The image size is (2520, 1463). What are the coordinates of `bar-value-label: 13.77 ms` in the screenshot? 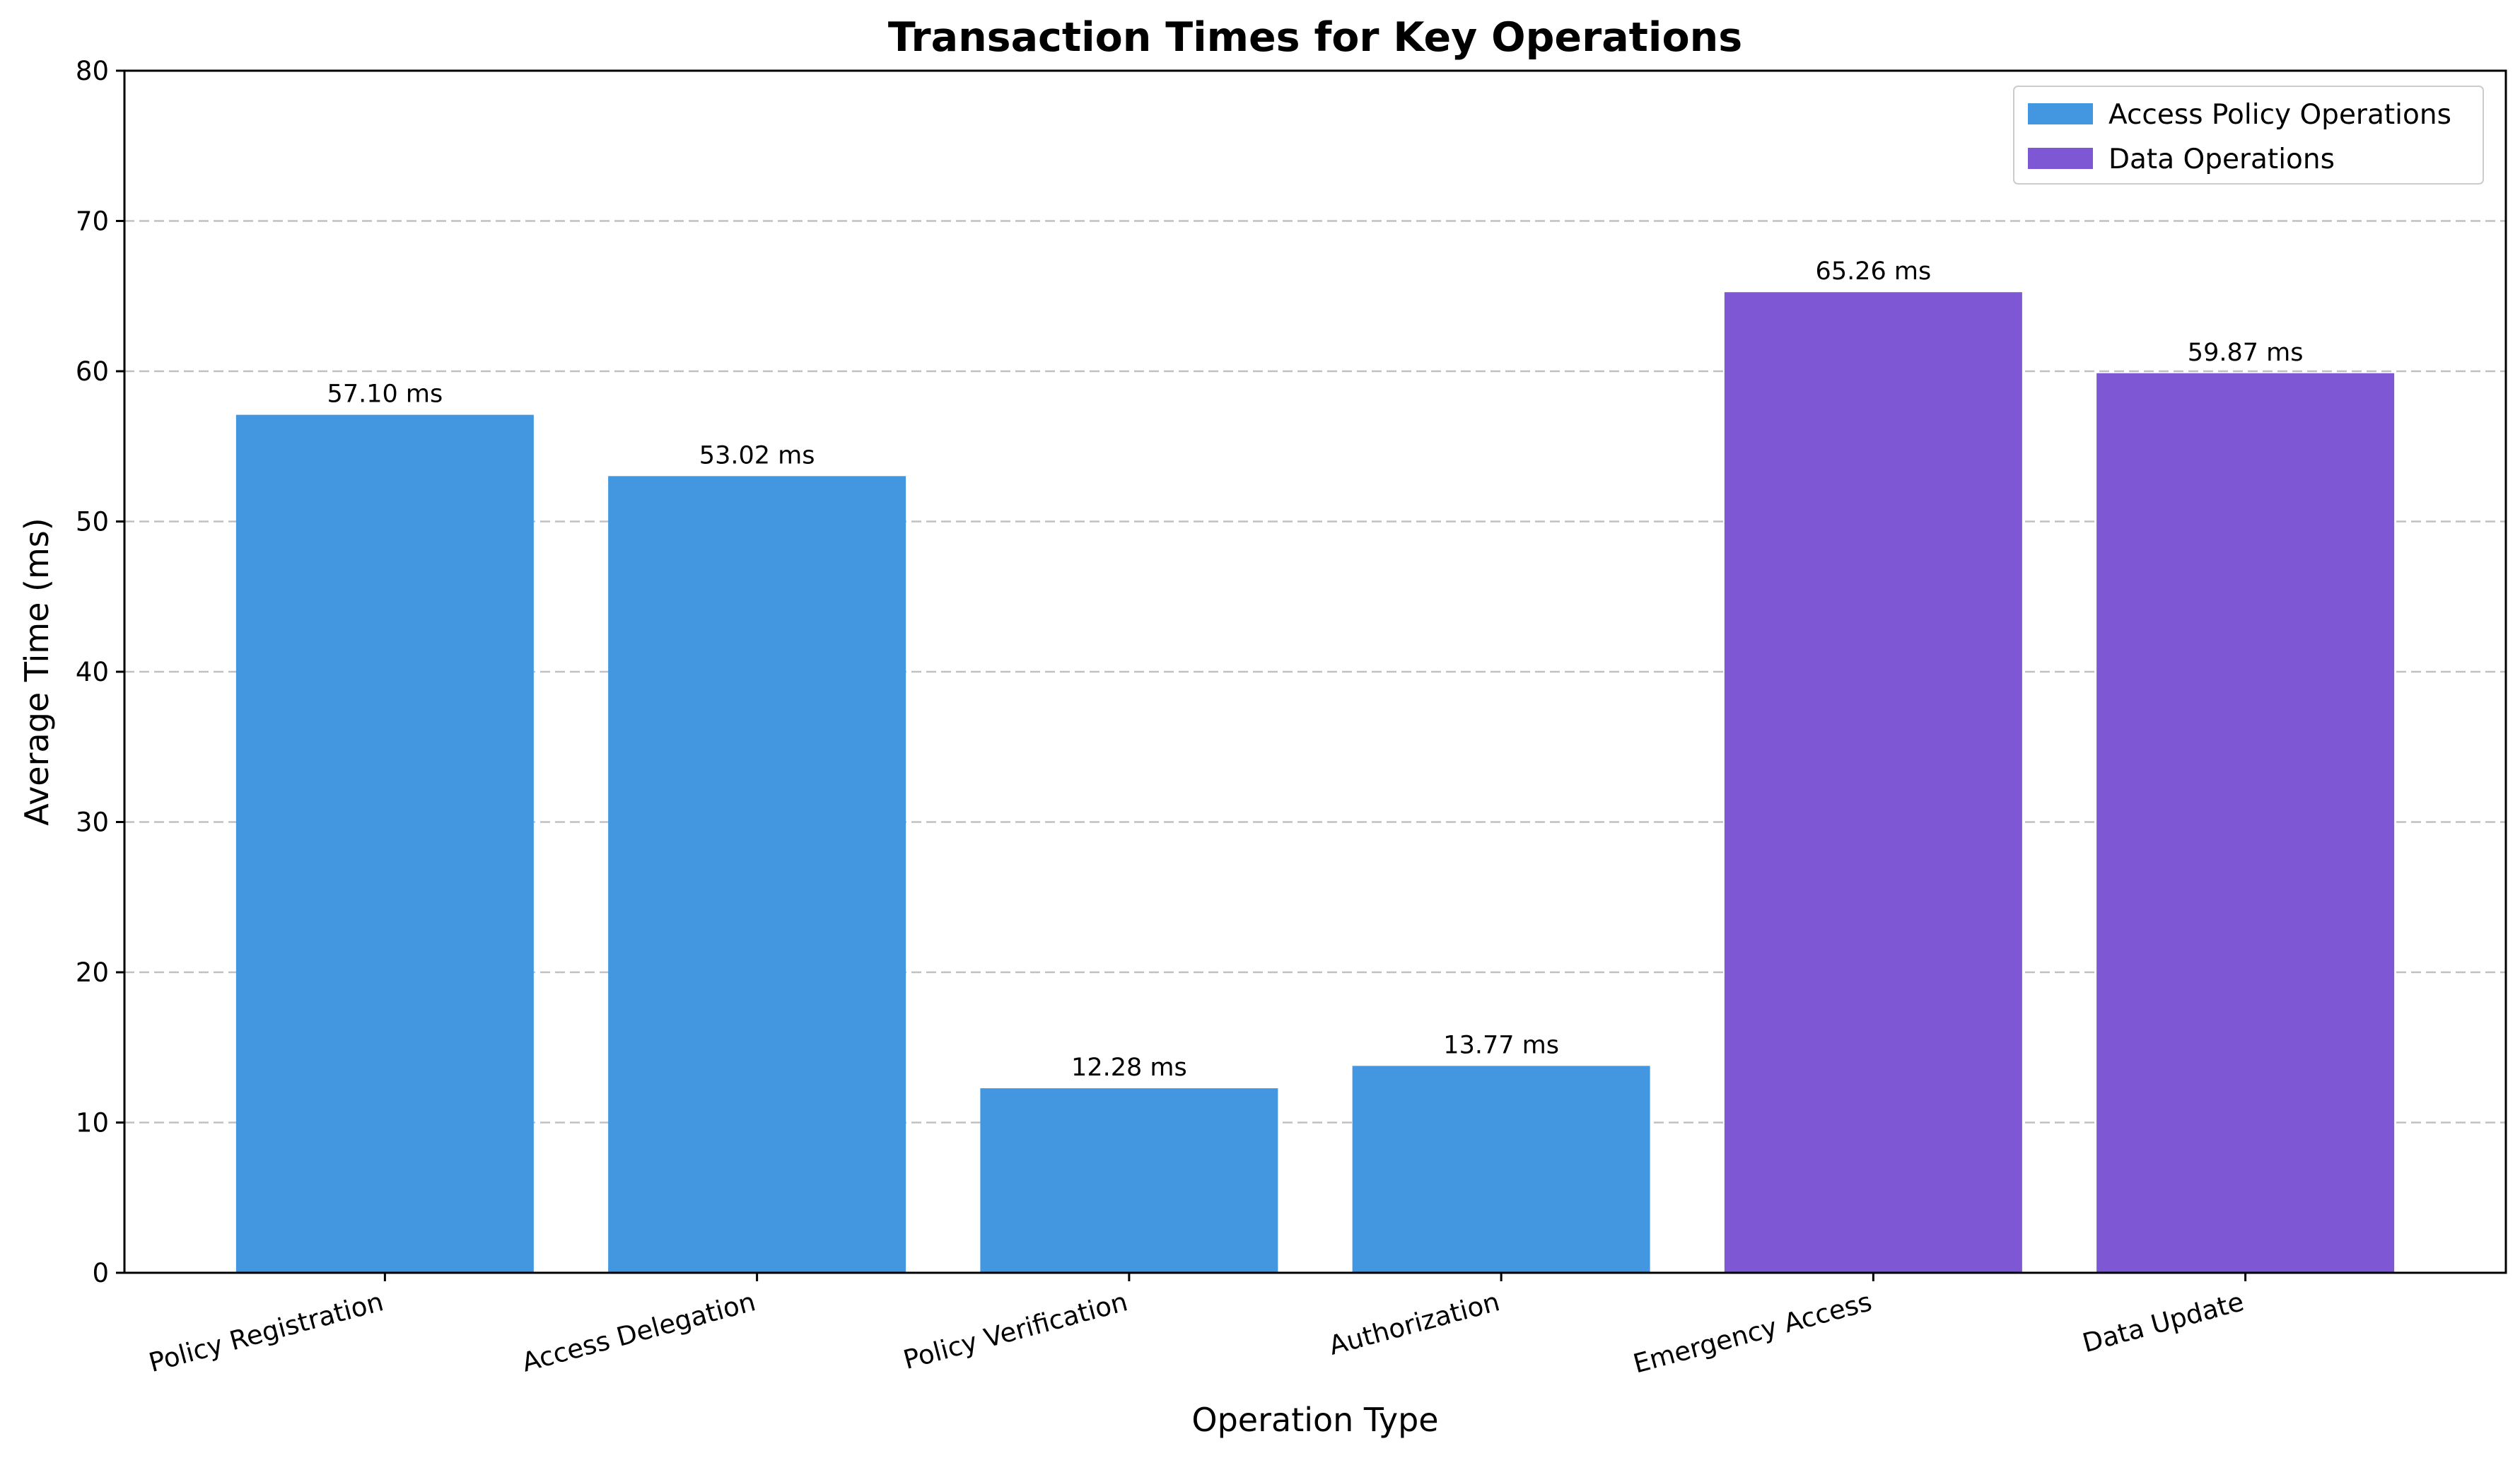 It's located at (1501, 1045).